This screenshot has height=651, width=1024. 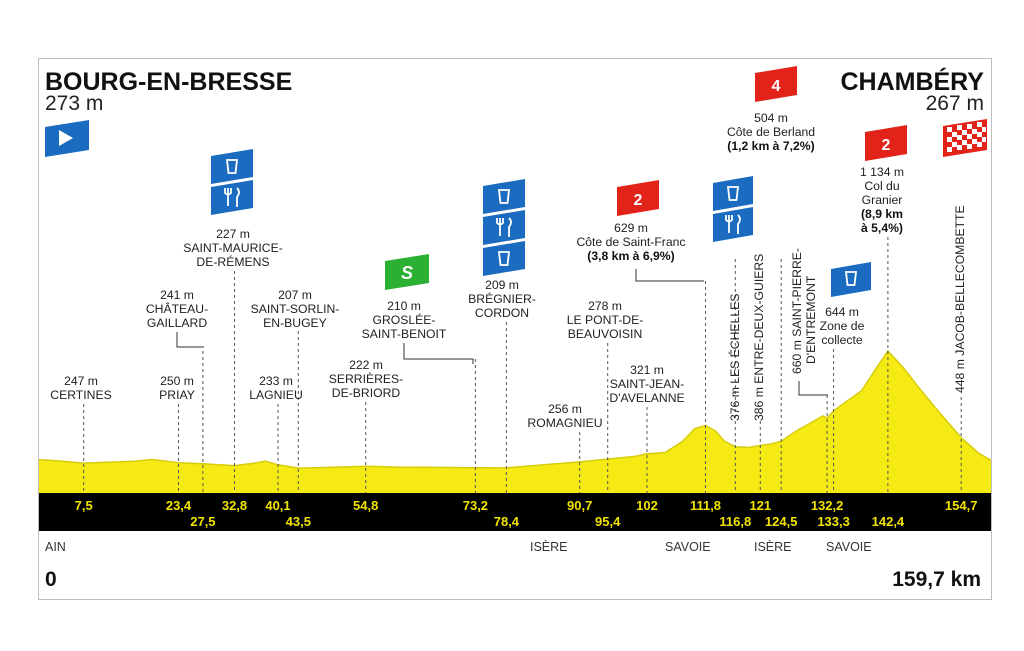 What do you see at coordinates (605, 334) in the screenshot?
I see `wp-pontbeau-name-2: BEAUVOISIN` at bounding box center [605, 334].